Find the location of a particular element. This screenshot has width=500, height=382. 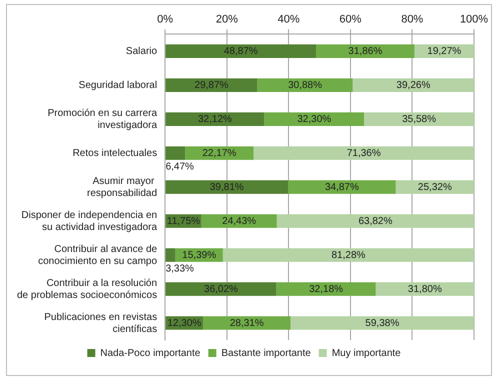

data-label: 32,18% is located at coordinates (326, 289).